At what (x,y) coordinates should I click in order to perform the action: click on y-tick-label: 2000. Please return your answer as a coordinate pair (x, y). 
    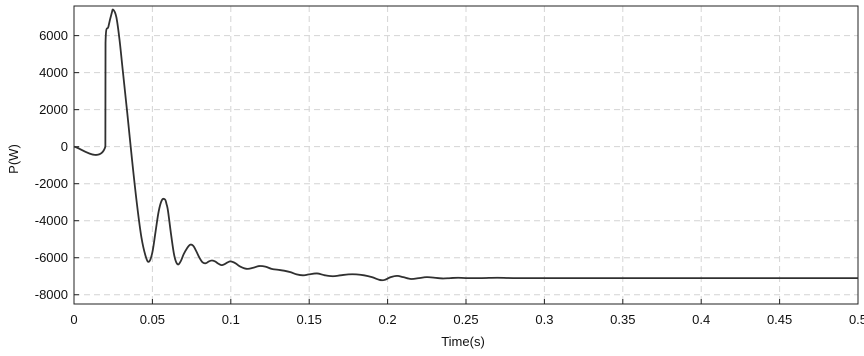
    Looking at the image, I should click on (53, 109).